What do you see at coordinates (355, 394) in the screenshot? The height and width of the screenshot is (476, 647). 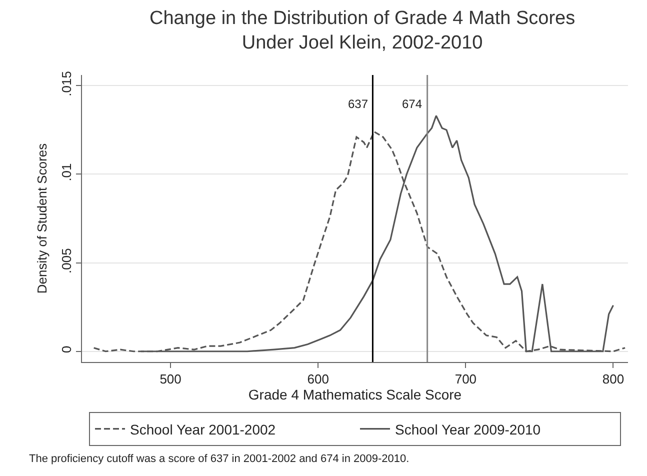 I see `x-axis-title: Grade 4 Mathematics Scale Score` at bounding box center [355, 394].